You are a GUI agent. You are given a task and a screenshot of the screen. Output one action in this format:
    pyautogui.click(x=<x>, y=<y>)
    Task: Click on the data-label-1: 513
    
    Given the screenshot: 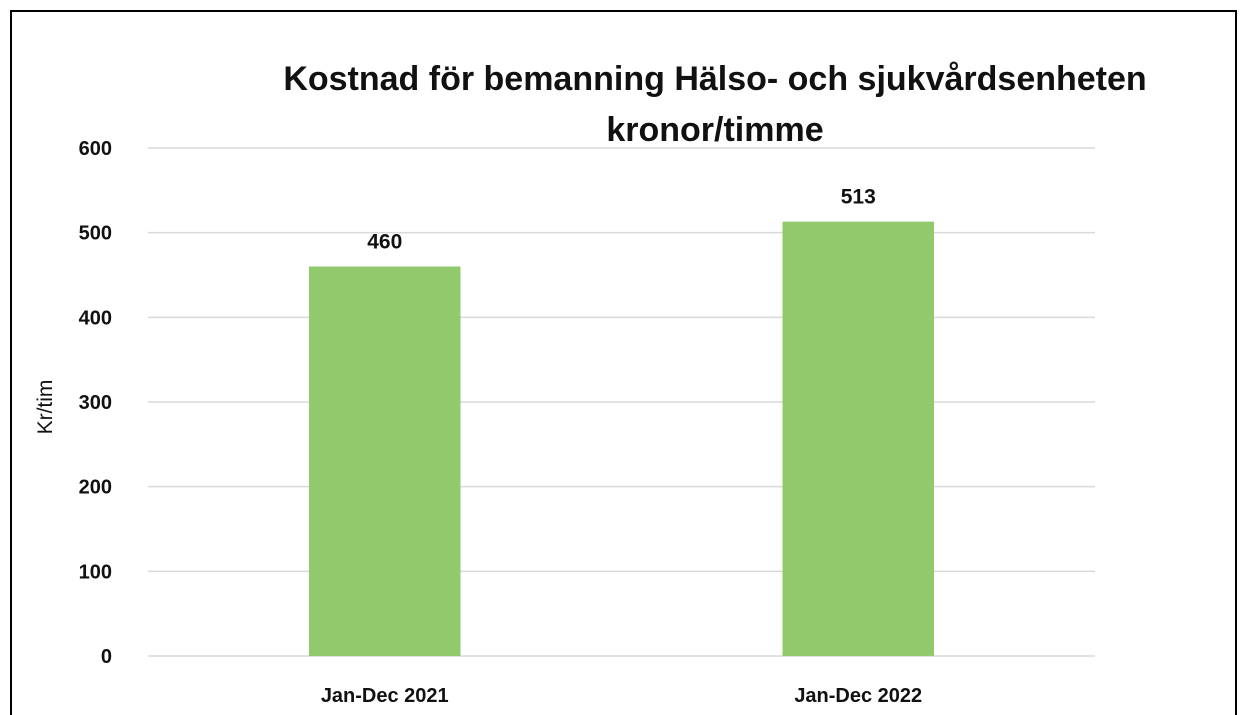 What is the action you would take?
    pyautogui.click(x=858, y=197)
    